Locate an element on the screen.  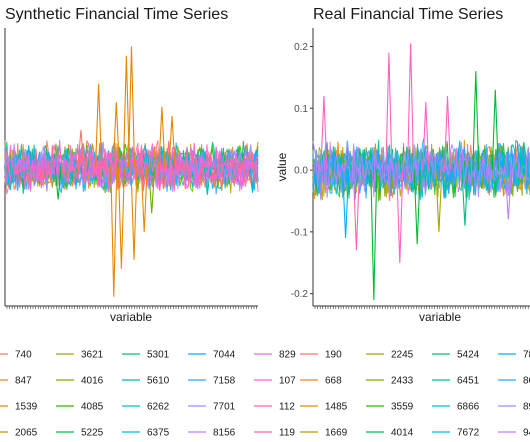
legend-label: 4085 is located at coordinates (92, 407).